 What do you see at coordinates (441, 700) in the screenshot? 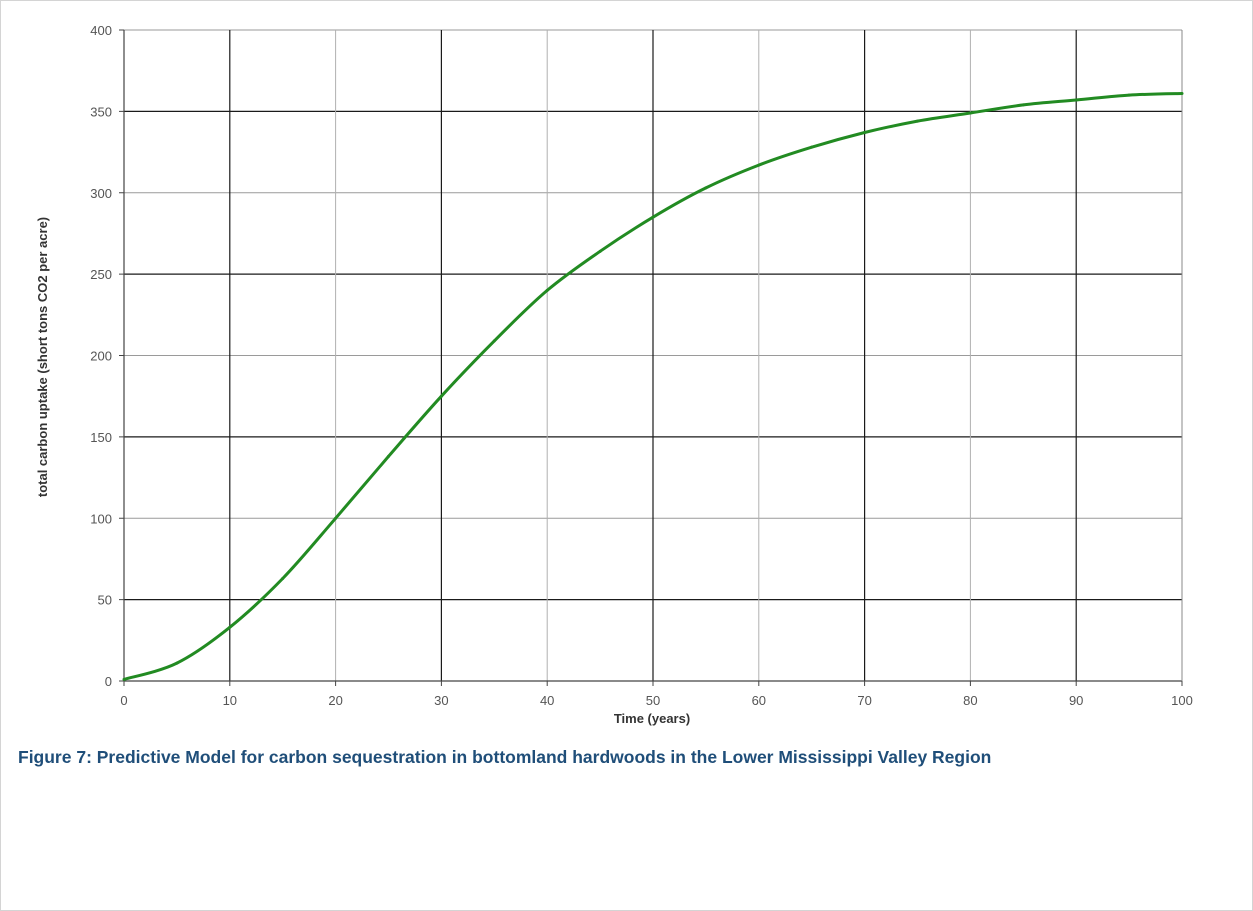
I see `x-tick-label: 30` at bounding box center [441, 700].